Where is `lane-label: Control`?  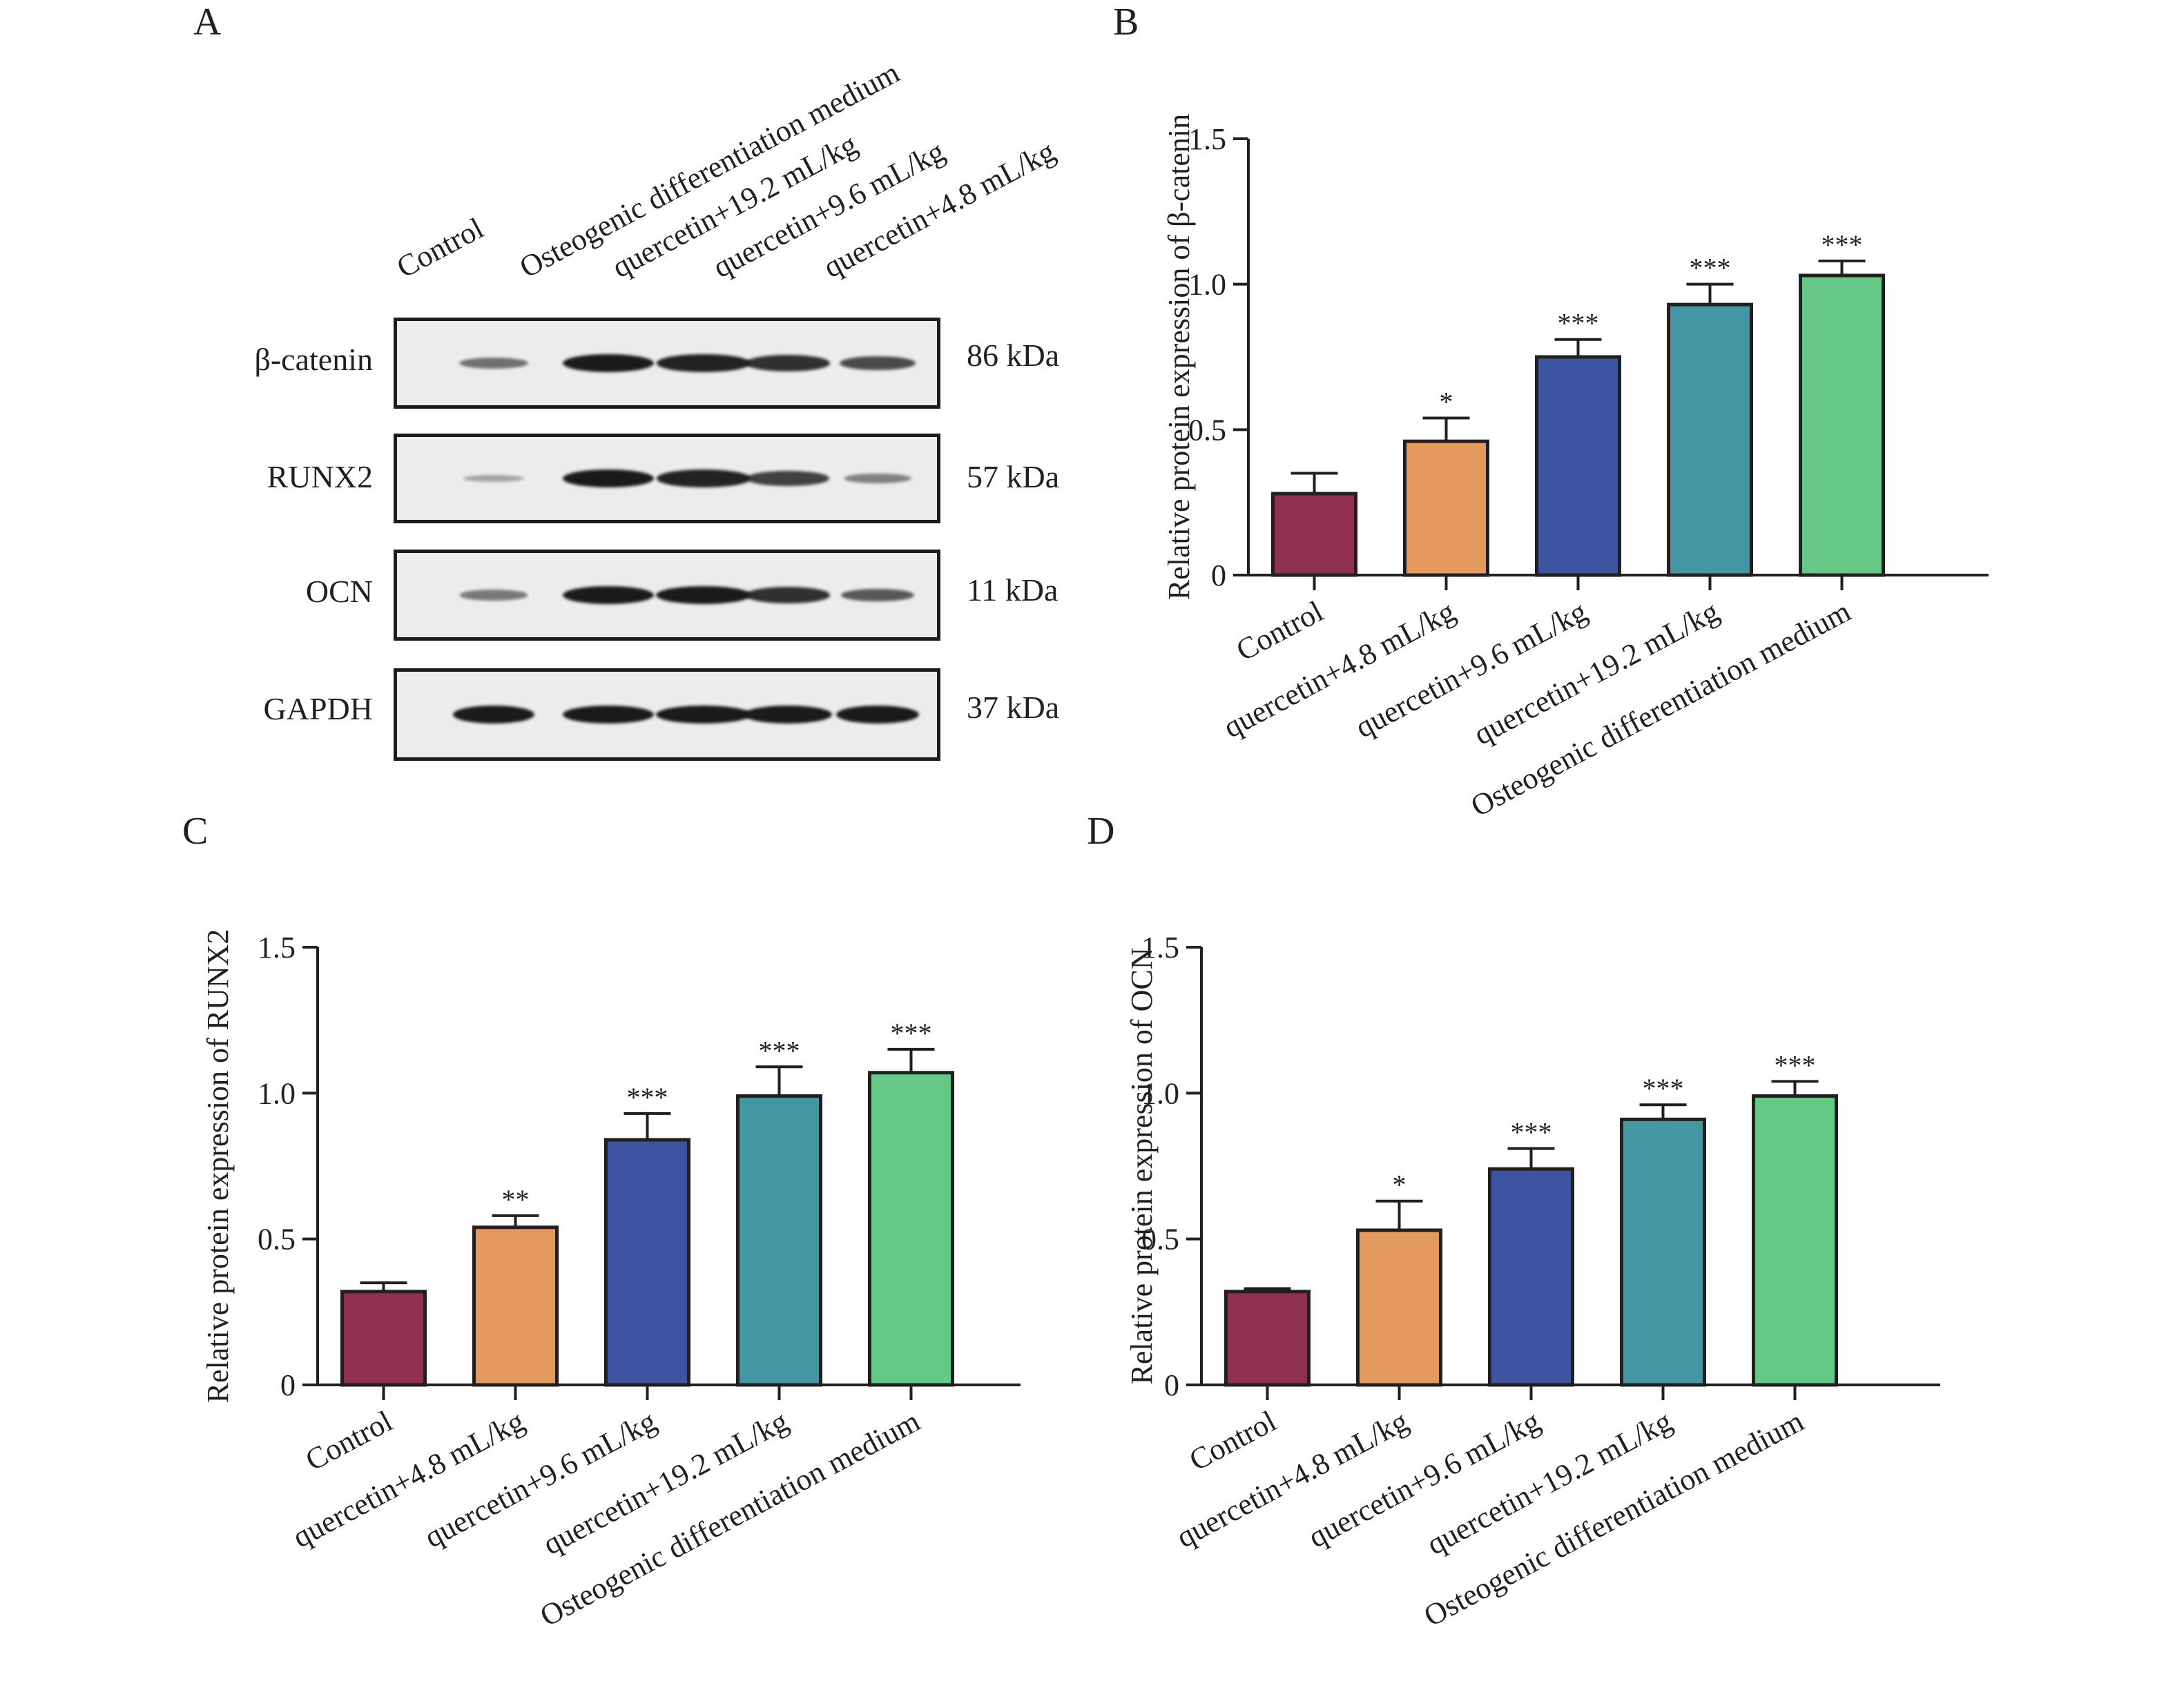 lane-label: Control is located at coordinates (440, 248).